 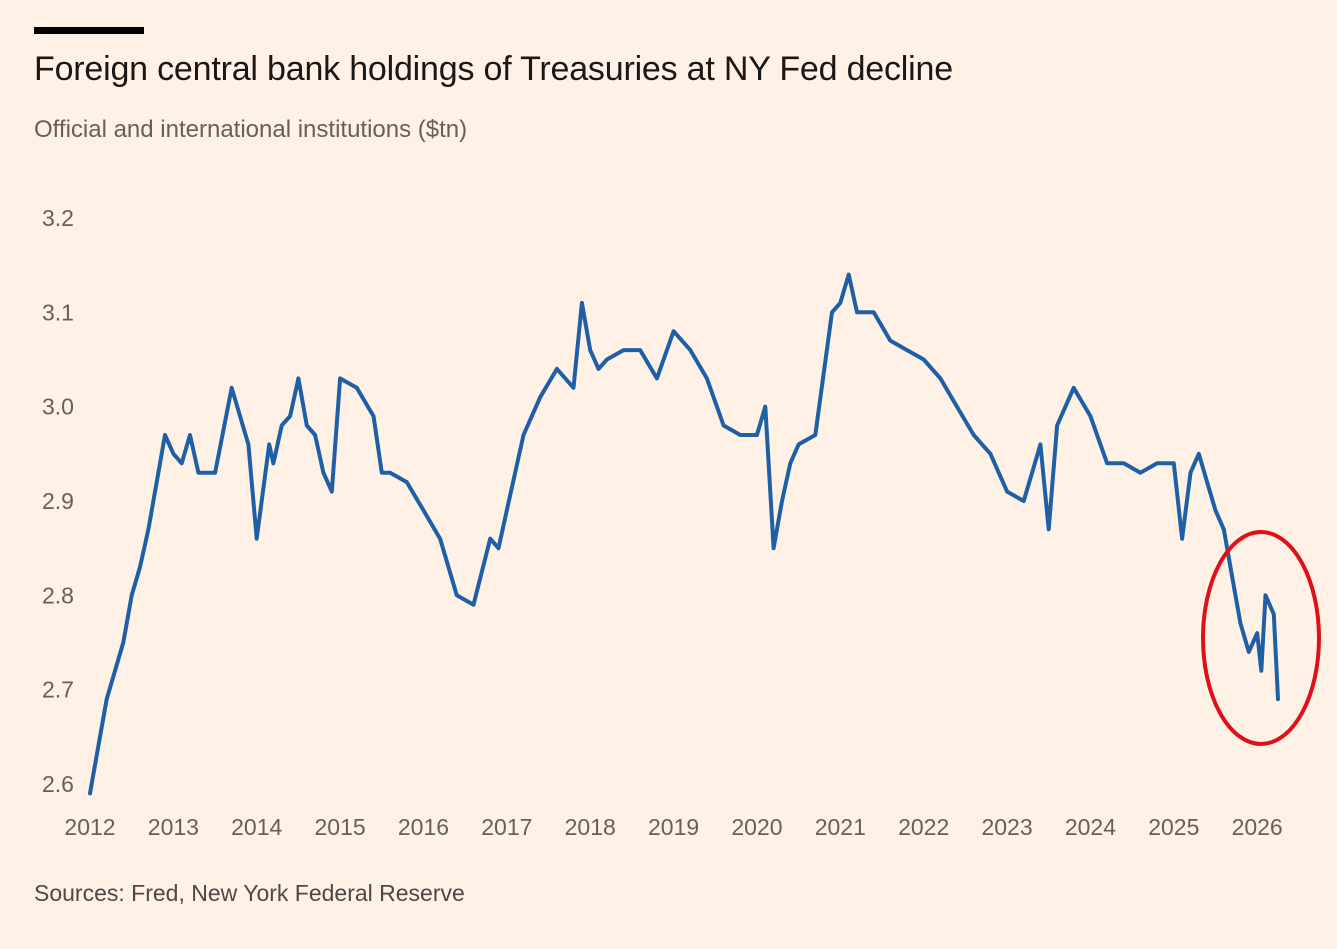 I want to click on x-tick-label: 2015, so click(x=340, y=827).